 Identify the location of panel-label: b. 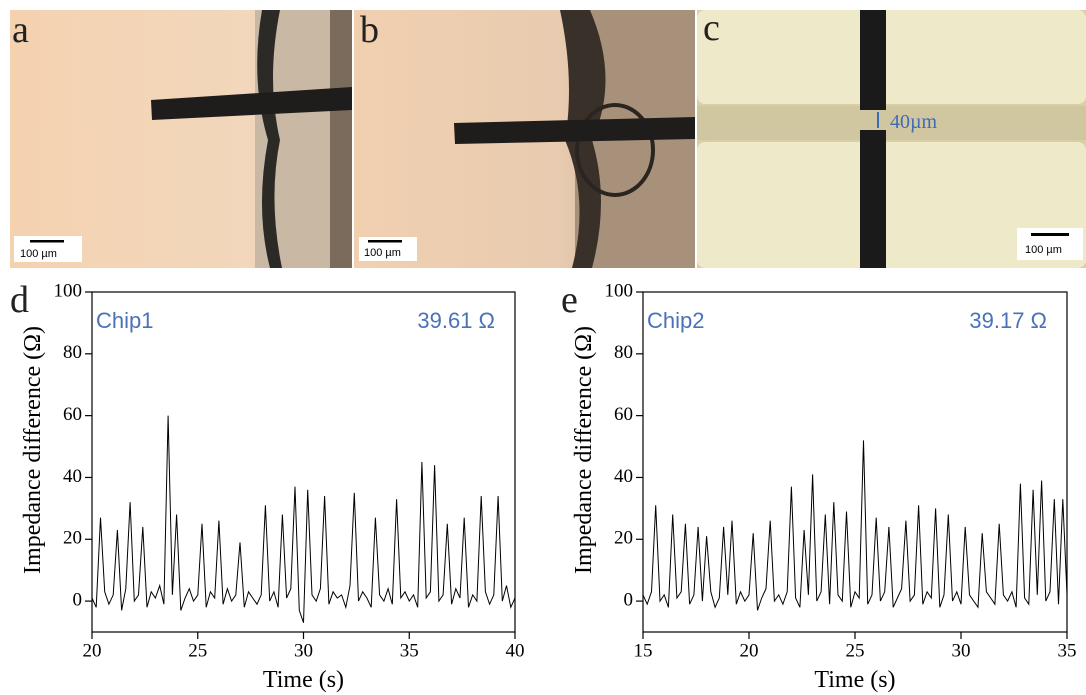
(369, 30).